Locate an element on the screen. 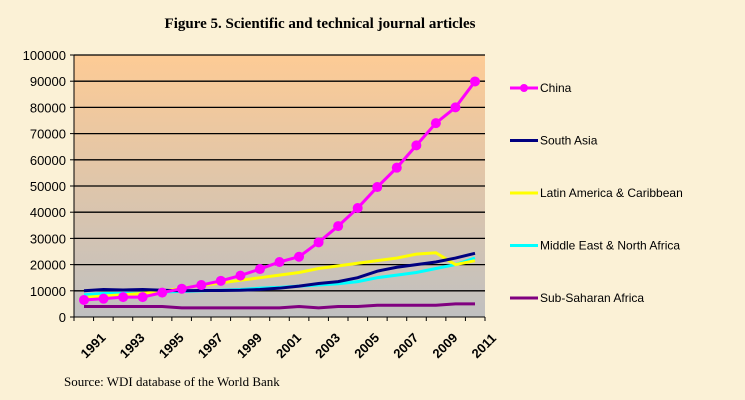 This screenshot has height=400, width=745. y-tick-label: 50000 is located at coordinates (48, 186).